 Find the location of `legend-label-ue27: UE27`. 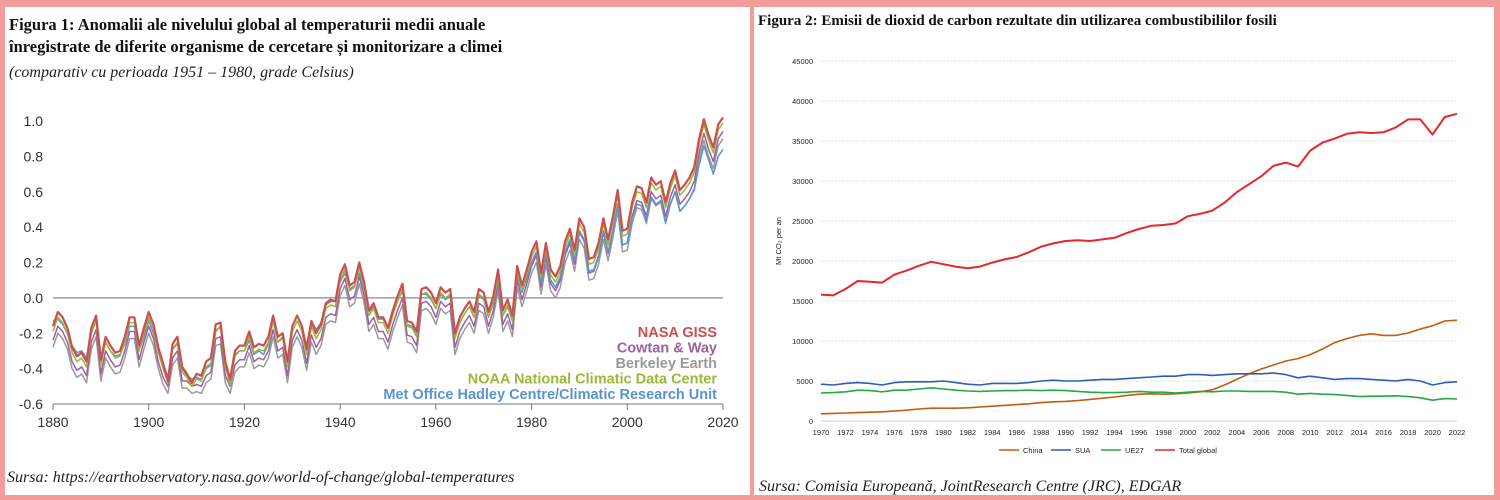

legend-label-ue27: UE27 is located at coordinates (1134, 450).